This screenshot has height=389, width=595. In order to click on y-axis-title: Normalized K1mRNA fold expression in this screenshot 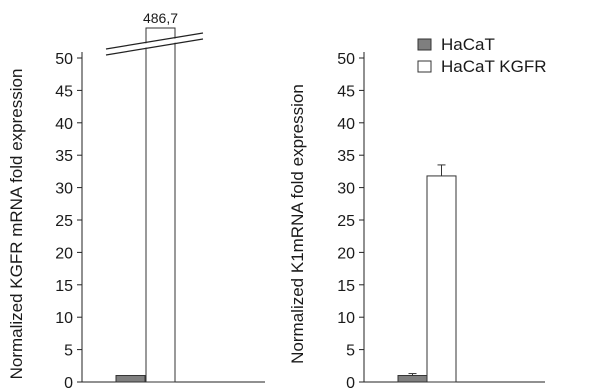, I will do `click(297, 224)`.